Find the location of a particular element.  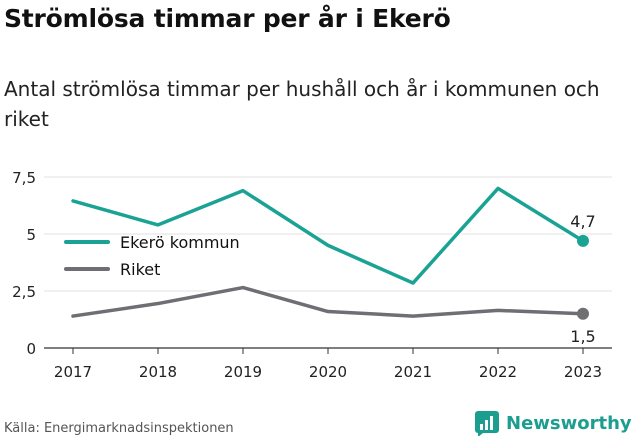

newsworthy-logo-icon is located at coordinates (487, 423).